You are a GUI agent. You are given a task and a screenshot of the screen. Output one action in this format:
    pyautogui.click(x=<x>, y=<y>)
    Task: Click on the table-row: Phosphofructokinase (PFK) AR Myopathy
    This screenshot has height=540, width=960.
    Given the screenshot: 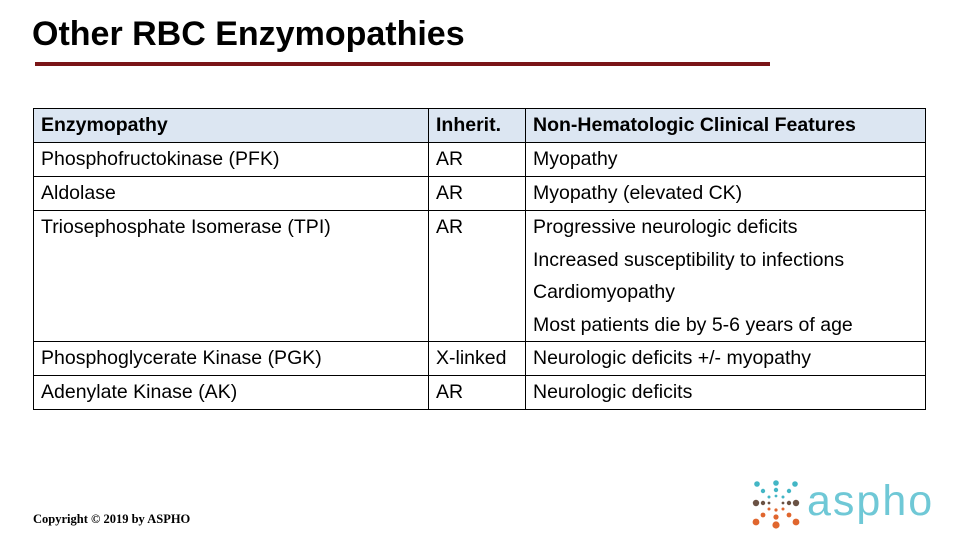 What is the action you would take?
    pyautogui.click(x=479, y=159)
    